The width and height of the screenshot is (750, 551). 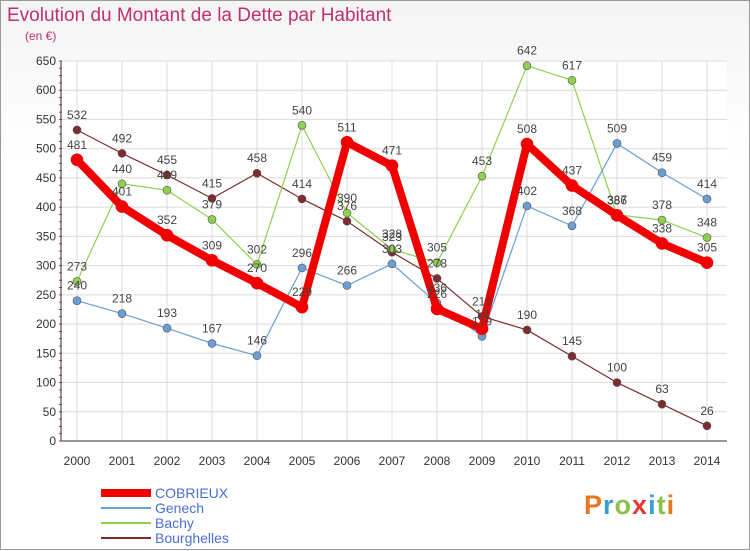 What do you see at coordinates (167, 220) in the screenshot?
I see `data-label-cobrieux: 352` at bounding box center [167, 220].